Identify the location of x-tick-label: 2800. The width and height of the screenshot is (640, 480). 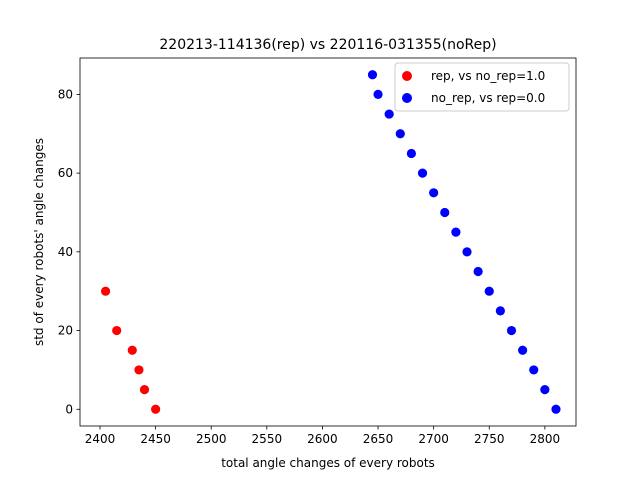
(545, 439).